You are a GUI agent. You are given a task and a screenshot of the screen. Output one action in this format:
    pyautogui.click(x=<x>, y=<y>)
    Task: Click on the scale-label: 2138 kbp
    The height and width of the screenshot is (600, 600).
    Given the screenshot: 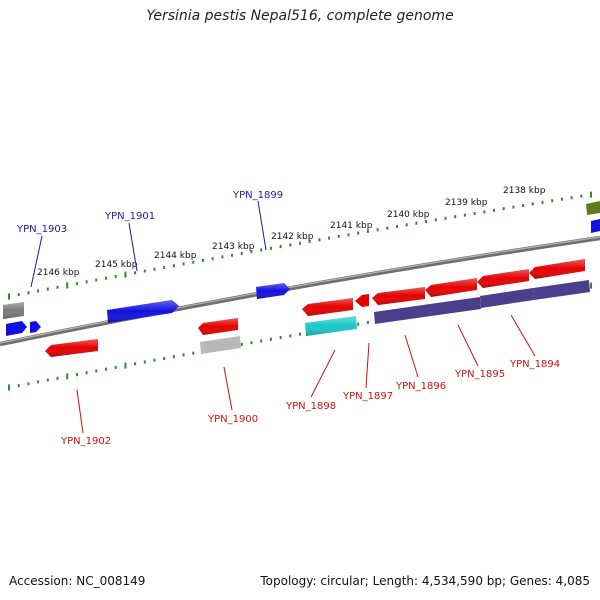 What is the action you would take?
    pyautogui.click(x=524, y=191)
    